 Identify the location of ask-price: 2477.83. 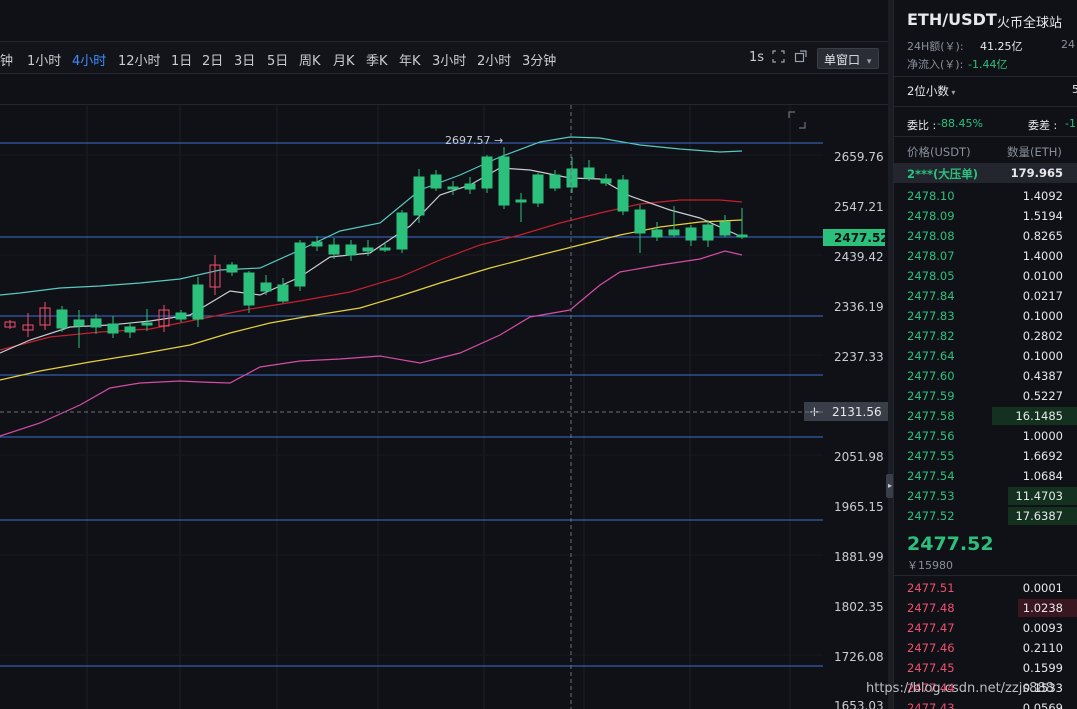
(931, 316).